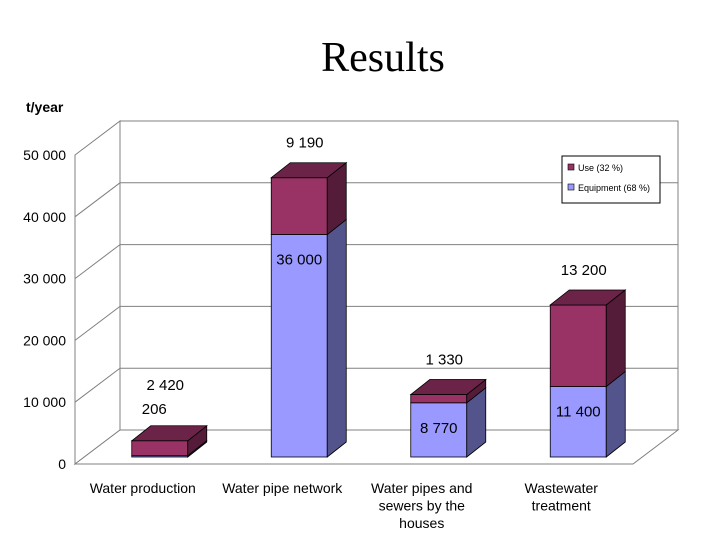  What do you see at coordinates (614, 188) in the screenshot?
I see `legend-label: Equipment (68 %)` at bounding box center [614, 188].